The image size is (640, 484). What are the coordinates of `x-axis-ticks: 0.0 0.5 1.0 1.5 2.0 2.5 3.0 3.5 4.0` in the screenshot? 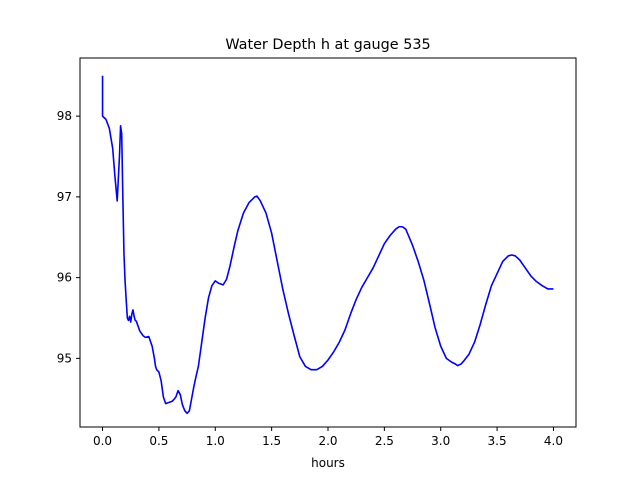 It's located at (328, 437).